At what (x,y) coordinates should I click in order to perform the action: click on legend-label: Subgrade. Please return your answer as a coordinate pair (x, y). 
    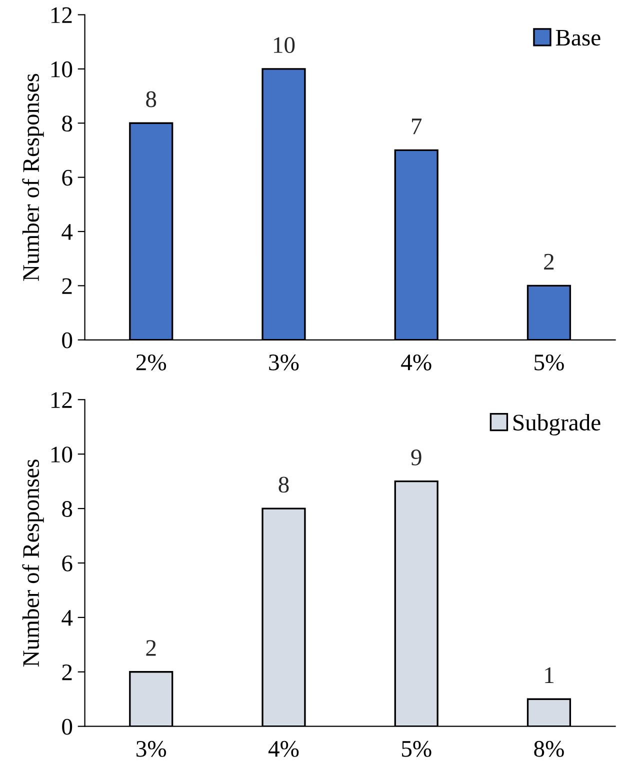
    Looking at the image, I should click on (557, 425).